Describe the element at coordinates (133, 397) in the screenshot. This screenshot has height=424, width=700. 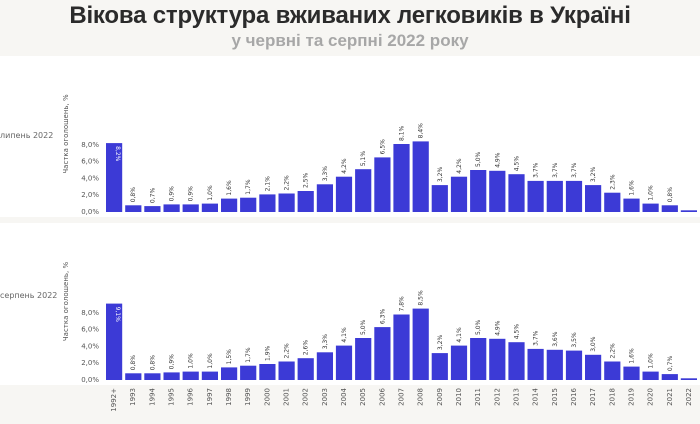
I see `x-tick-label: 1993` at that location.